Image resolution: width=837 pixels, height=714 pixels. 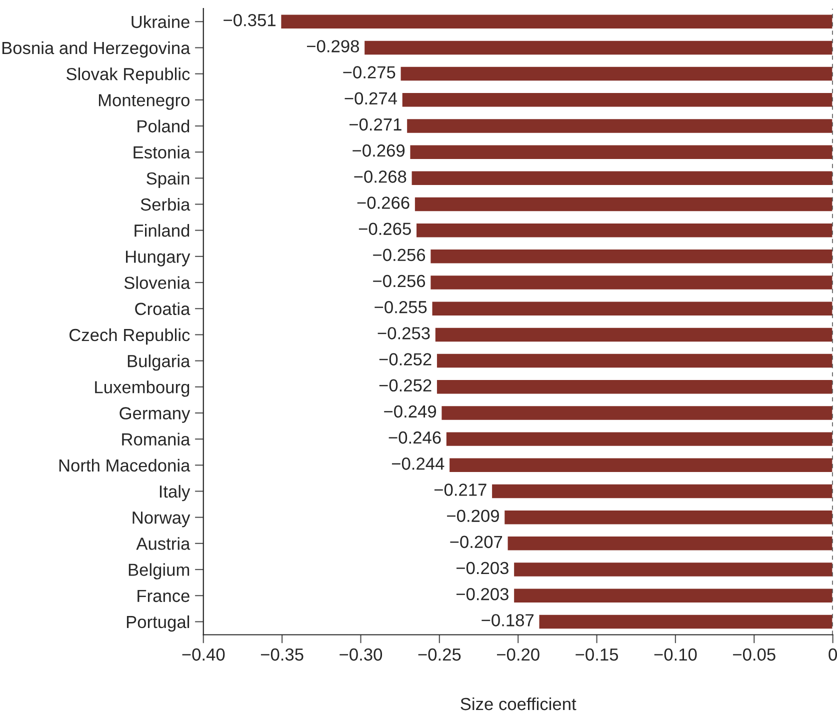 What do you see at coordinates (157, 282) in the screenshot?
I see `y-tick-label: Slovenia` at bounding box center [157, 282].